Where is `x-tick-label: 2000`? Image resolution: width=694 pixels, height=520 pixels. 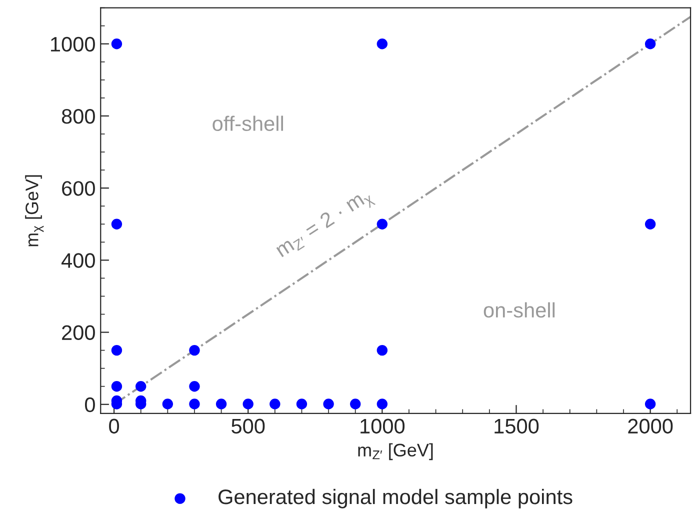
x-tick-label: 2000 is located at coordinates (650, 426).